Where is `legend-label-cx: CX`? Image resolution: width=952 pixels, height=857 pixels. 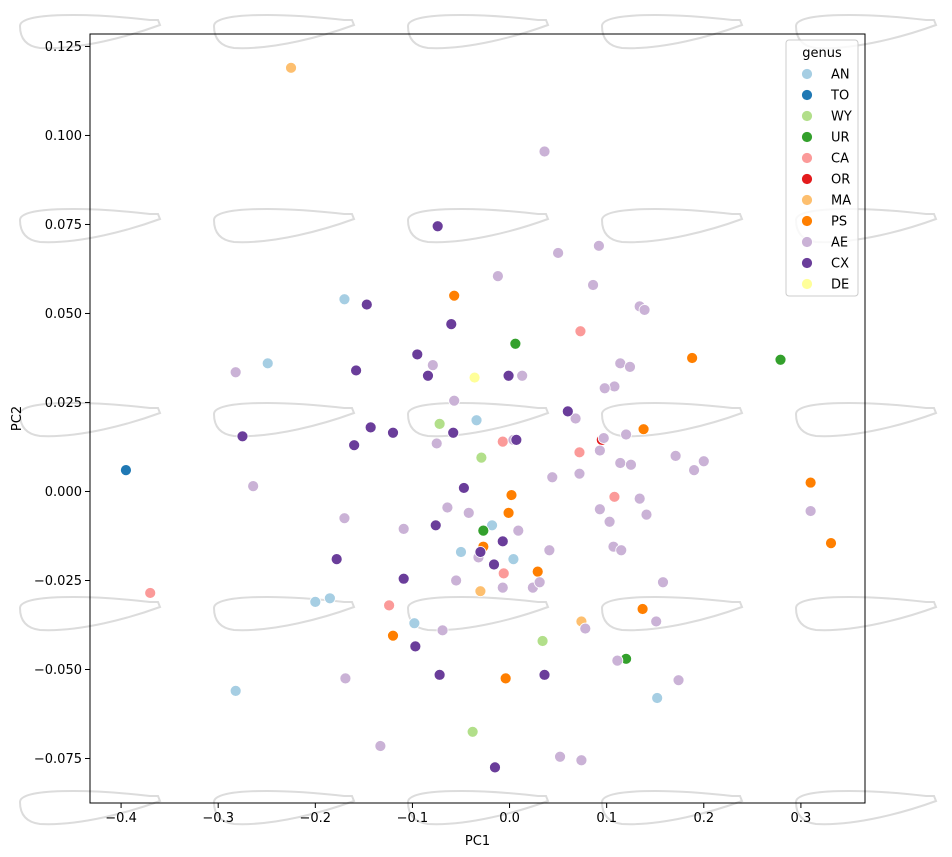 legend-label-cx: CX is located at coordinates (840, 264).